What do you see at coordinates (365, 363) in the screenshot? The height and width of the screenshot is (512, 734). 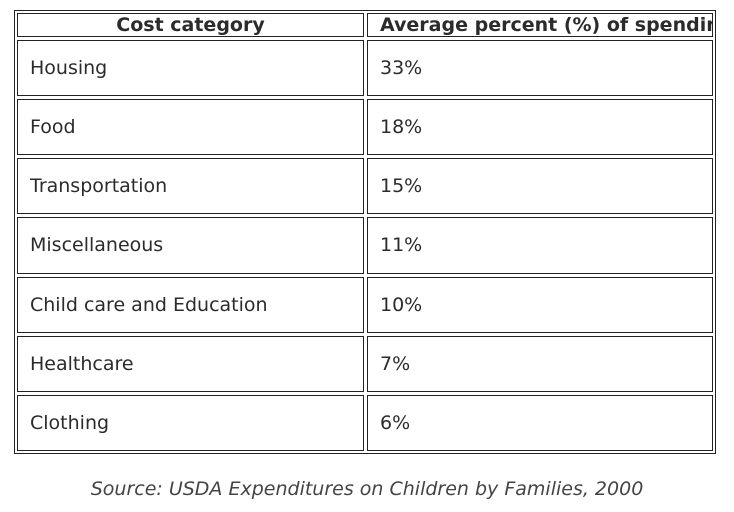 I see `table-row: Healthcare 7%` at bounding box center [365, 363].